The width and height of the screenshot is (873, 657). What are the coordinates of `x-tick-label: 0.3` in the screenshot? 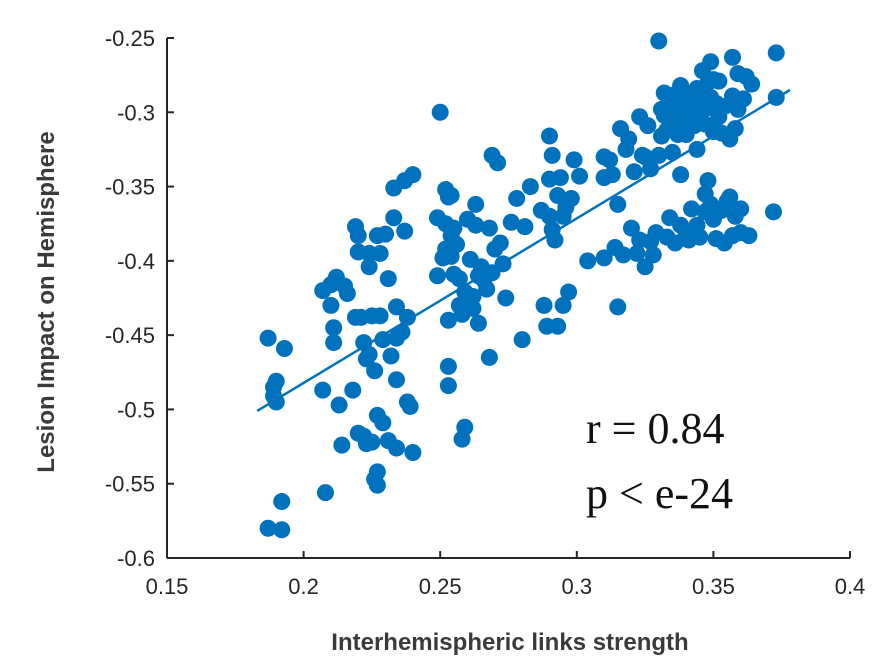 It's located at (577, 586).